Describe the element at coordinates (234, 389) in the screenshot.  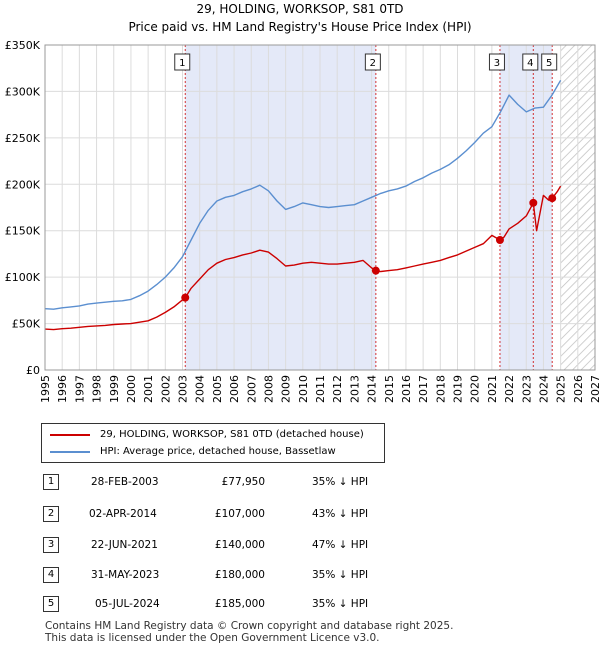
I see `x-tick-label: 2006` at that location.